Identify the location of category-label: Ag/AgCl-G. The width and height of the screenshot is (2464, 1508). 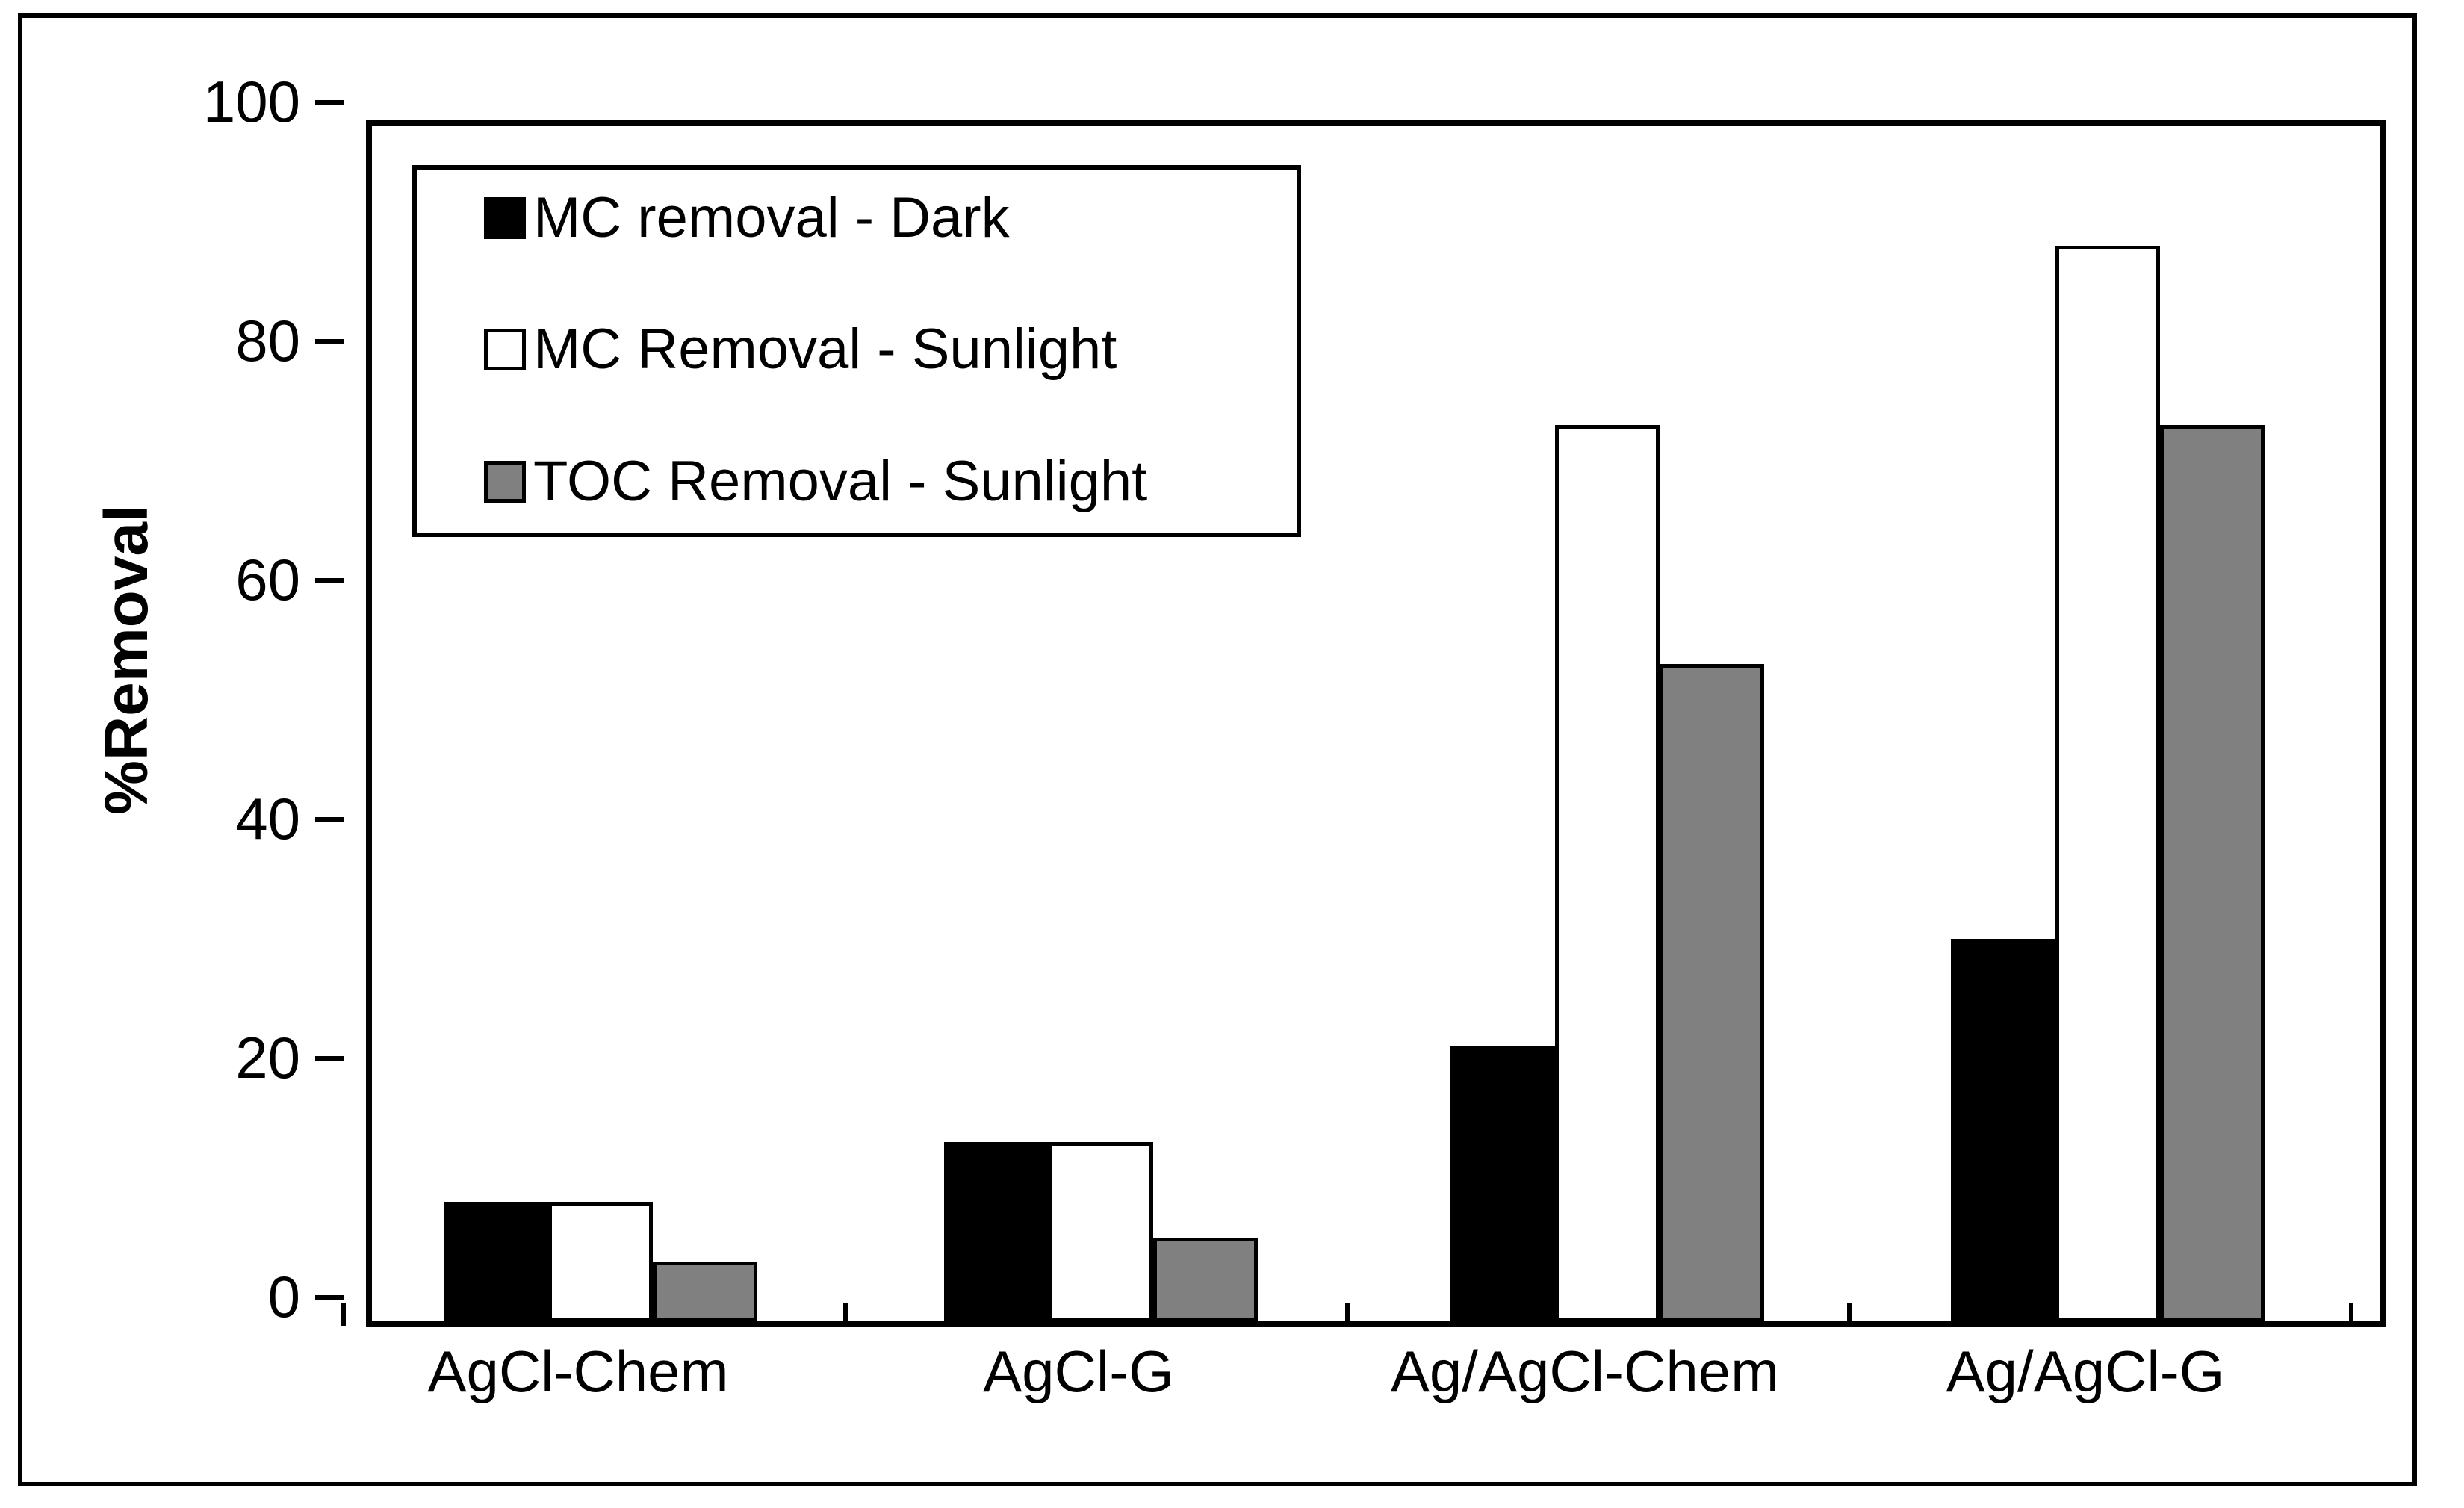
(2085, 1371).